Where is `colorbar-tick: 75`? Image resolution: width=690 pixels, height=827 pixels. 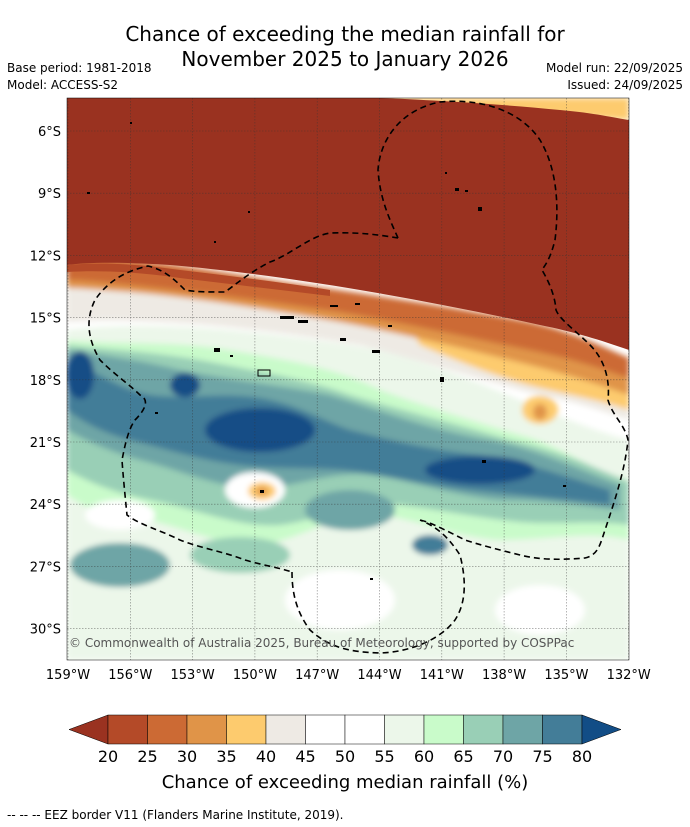
colorbar-tick: 75 is located at coordinates (542, 756).